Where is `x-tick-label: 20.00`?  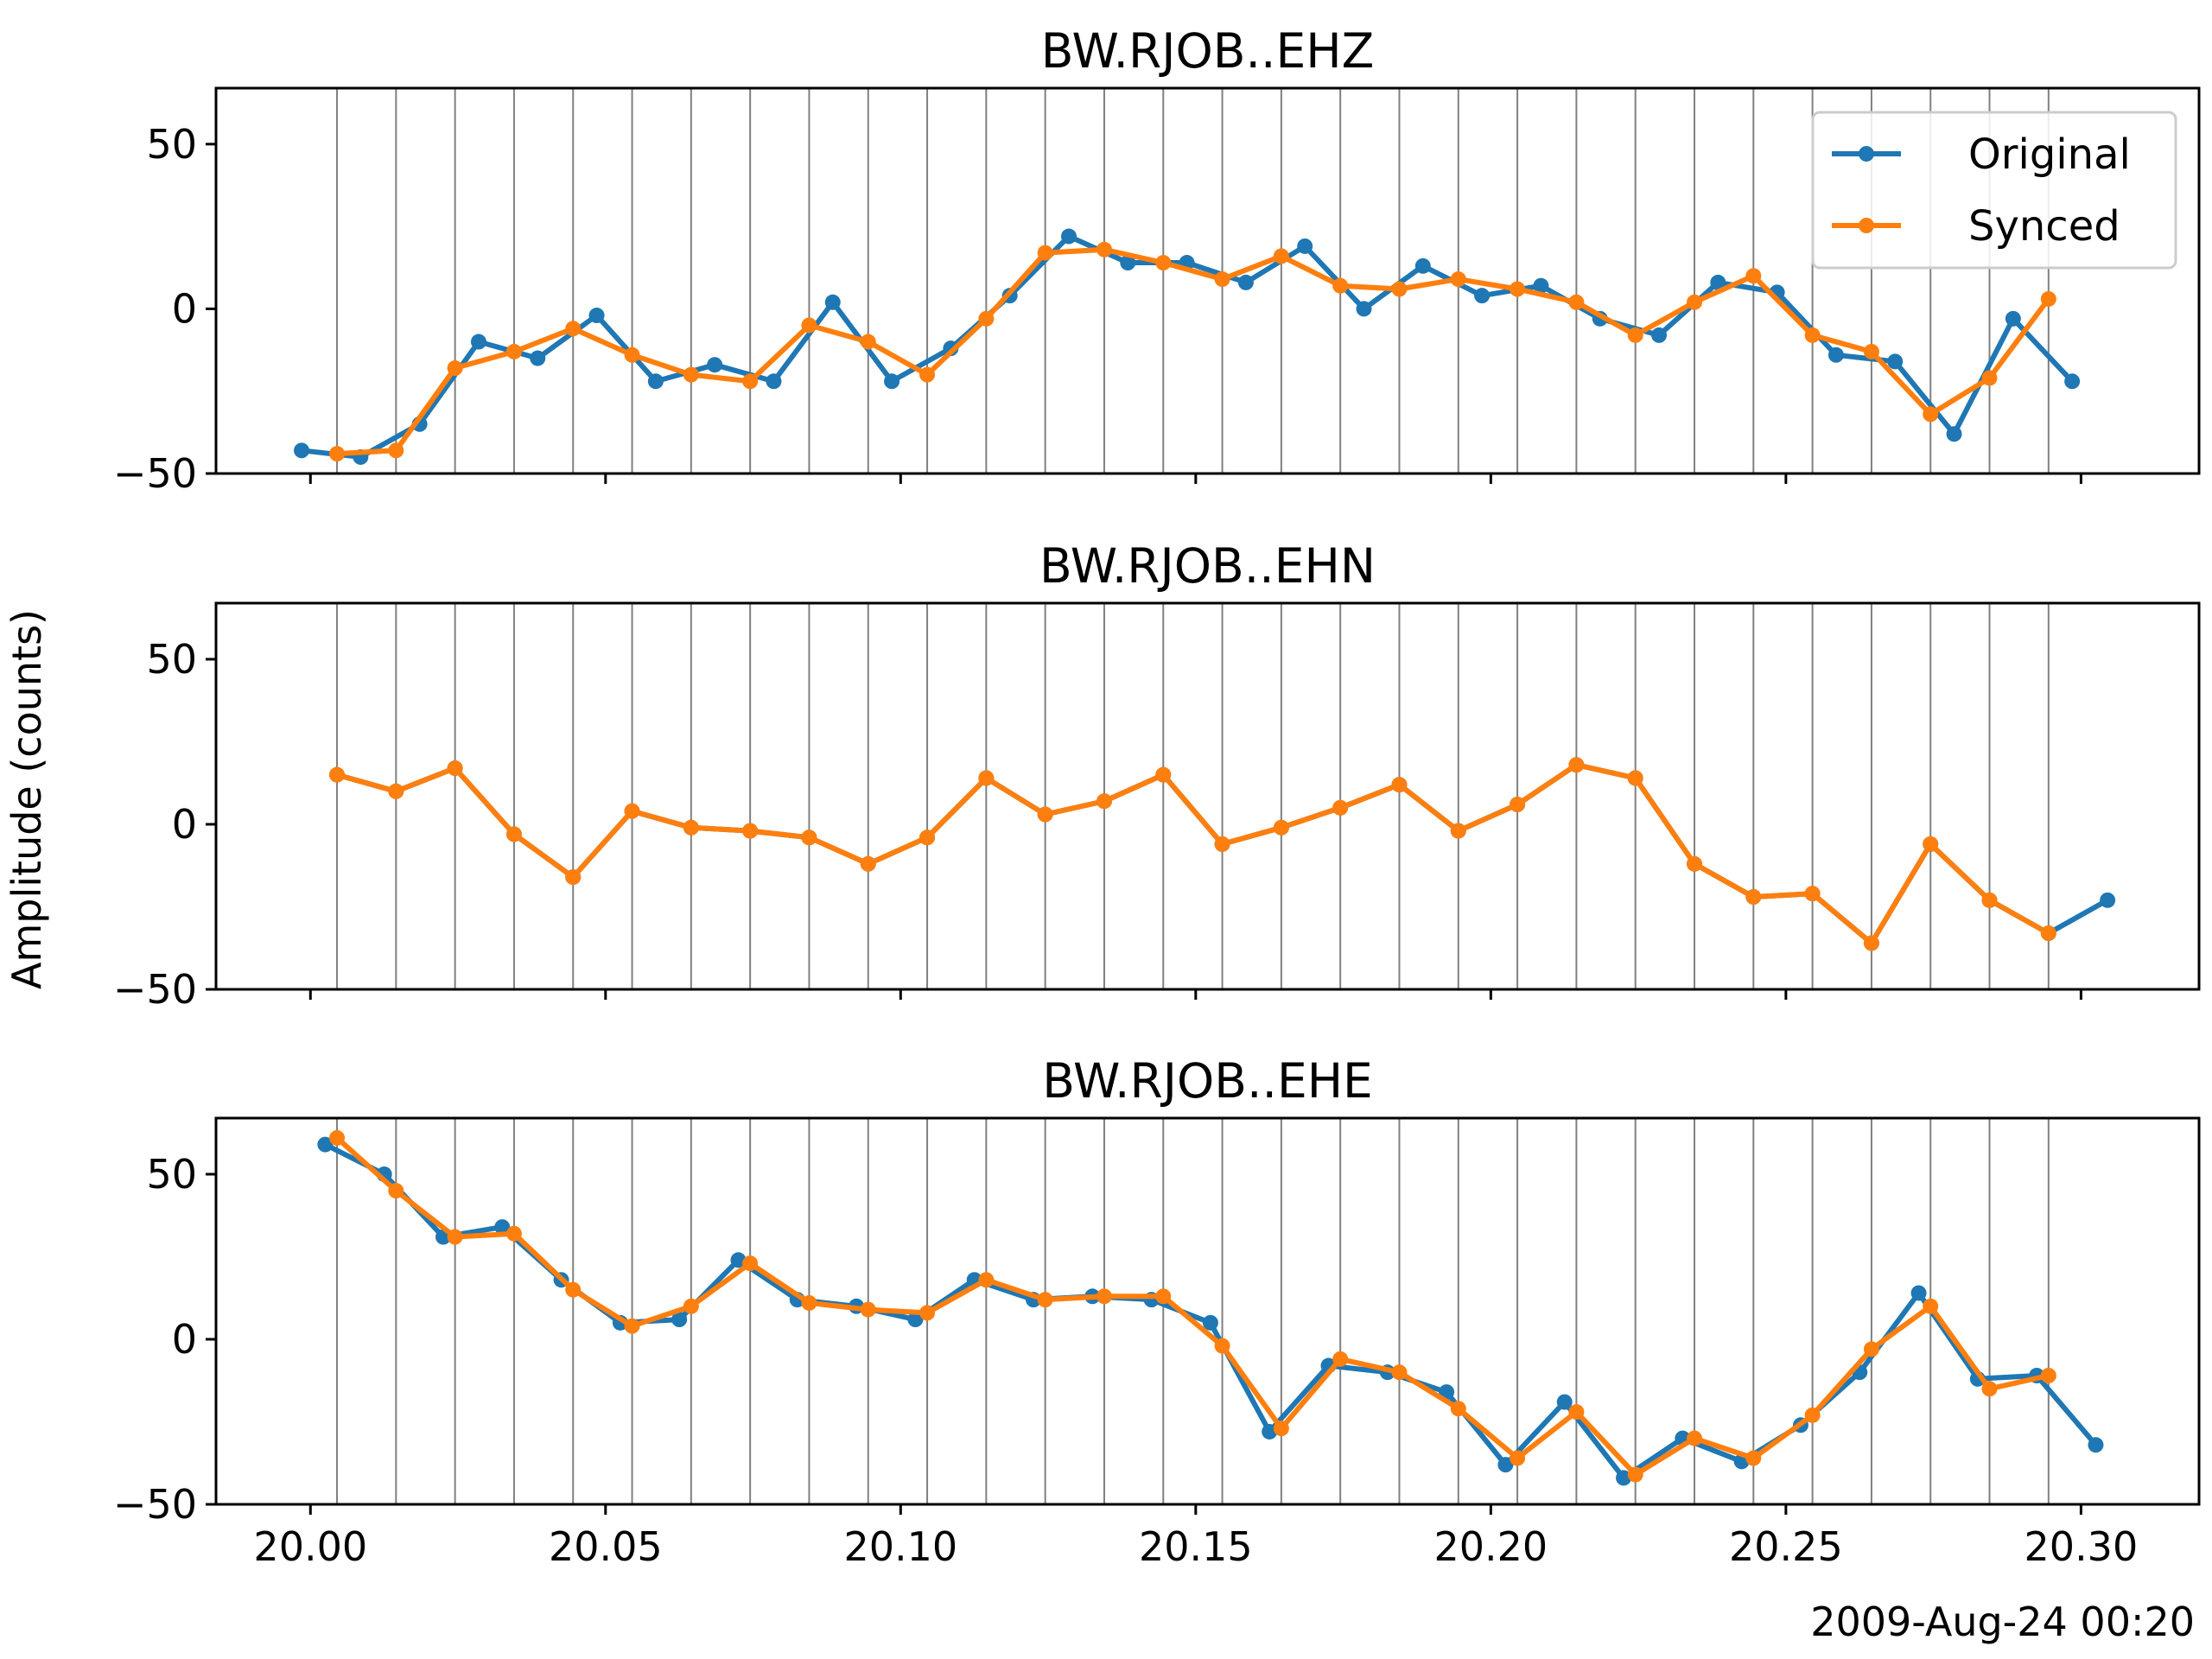 x-tick-label: 20.00 is located at coordinates (310, 1546).